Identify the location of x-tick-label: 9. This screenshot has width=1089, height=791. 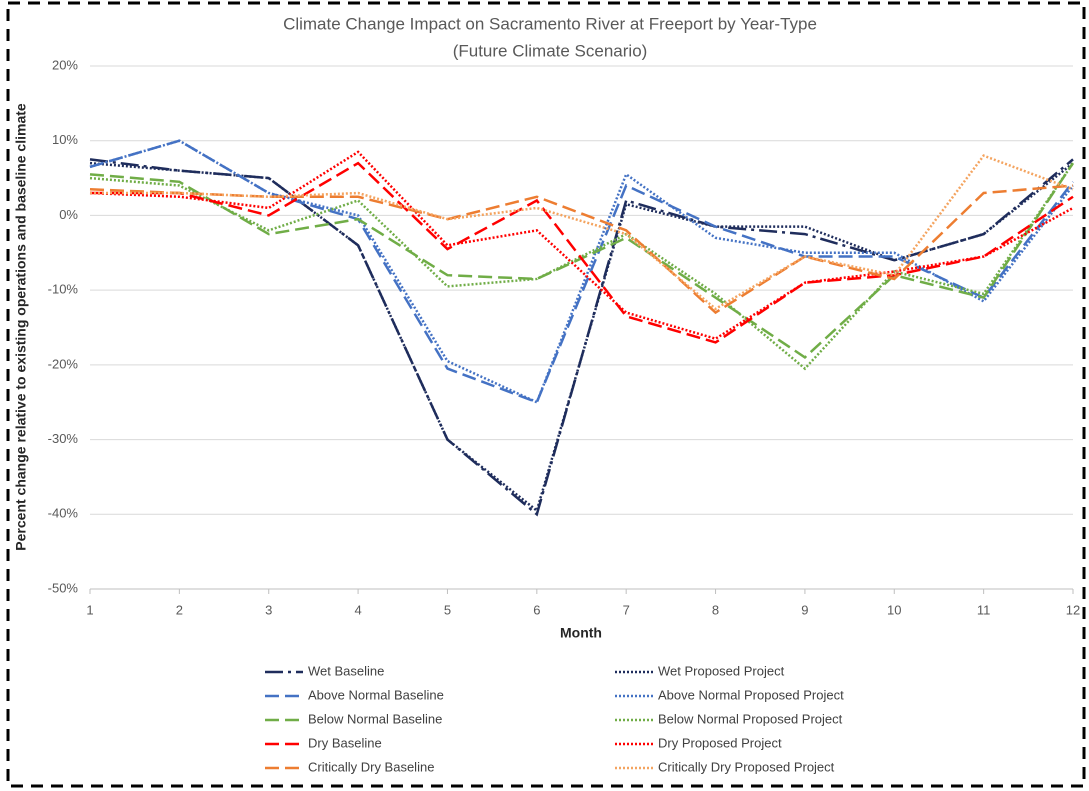
(804, 609).